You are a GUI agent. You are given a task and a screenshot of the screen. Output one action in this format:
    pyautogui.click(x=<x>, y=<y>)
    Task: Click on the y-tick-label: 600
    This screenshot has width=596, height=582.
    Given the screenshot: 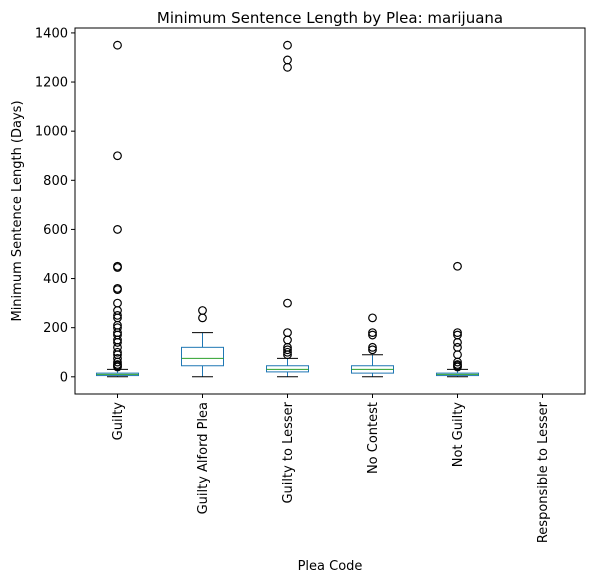 What is the action you would take?
    pyautogui.click(x=55, y=230)
    